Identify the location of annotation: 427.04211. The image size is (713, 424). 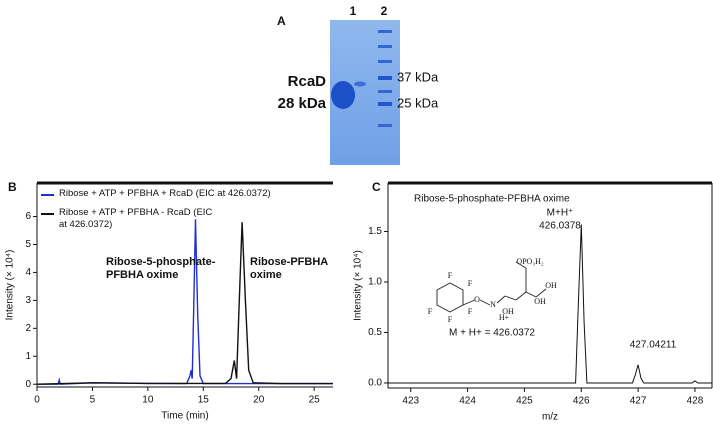
(653, 345).